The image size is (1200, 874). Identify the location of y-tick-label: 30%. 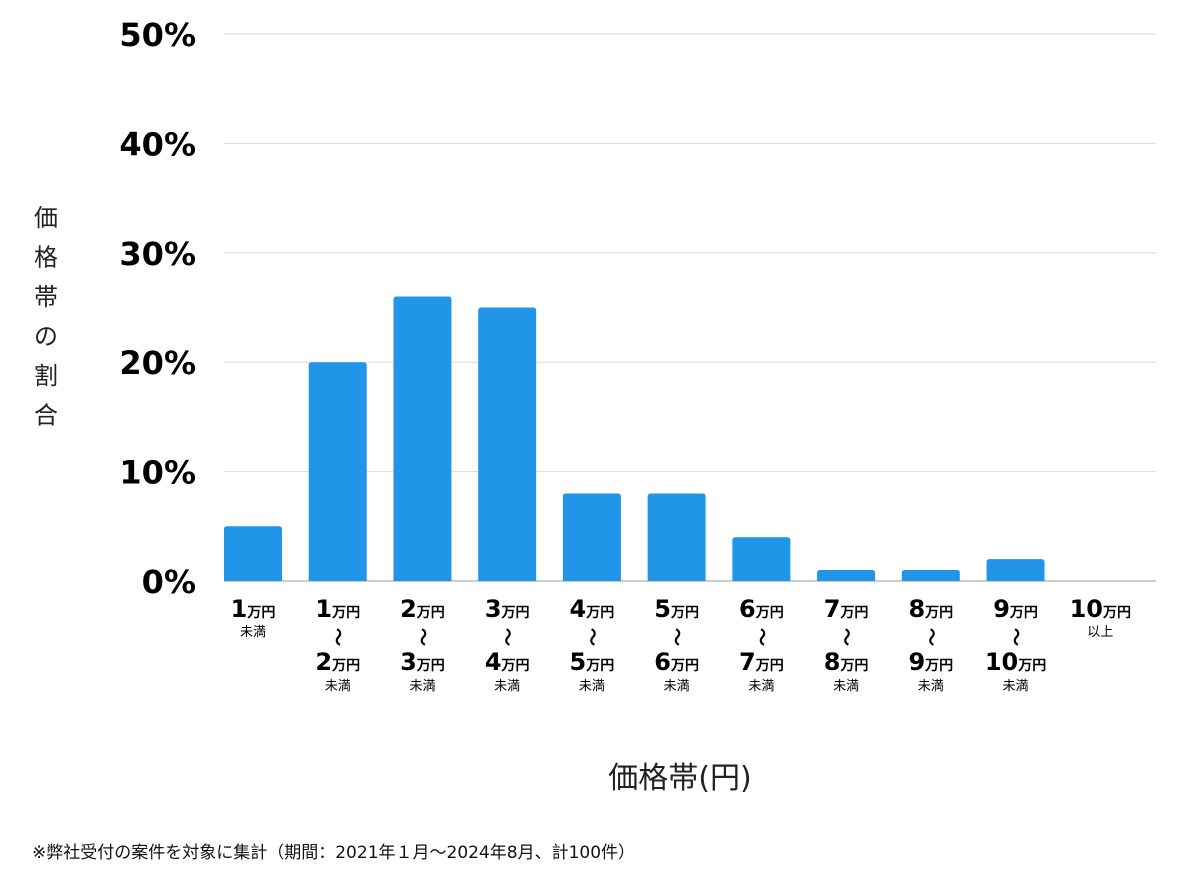
(157, 254).